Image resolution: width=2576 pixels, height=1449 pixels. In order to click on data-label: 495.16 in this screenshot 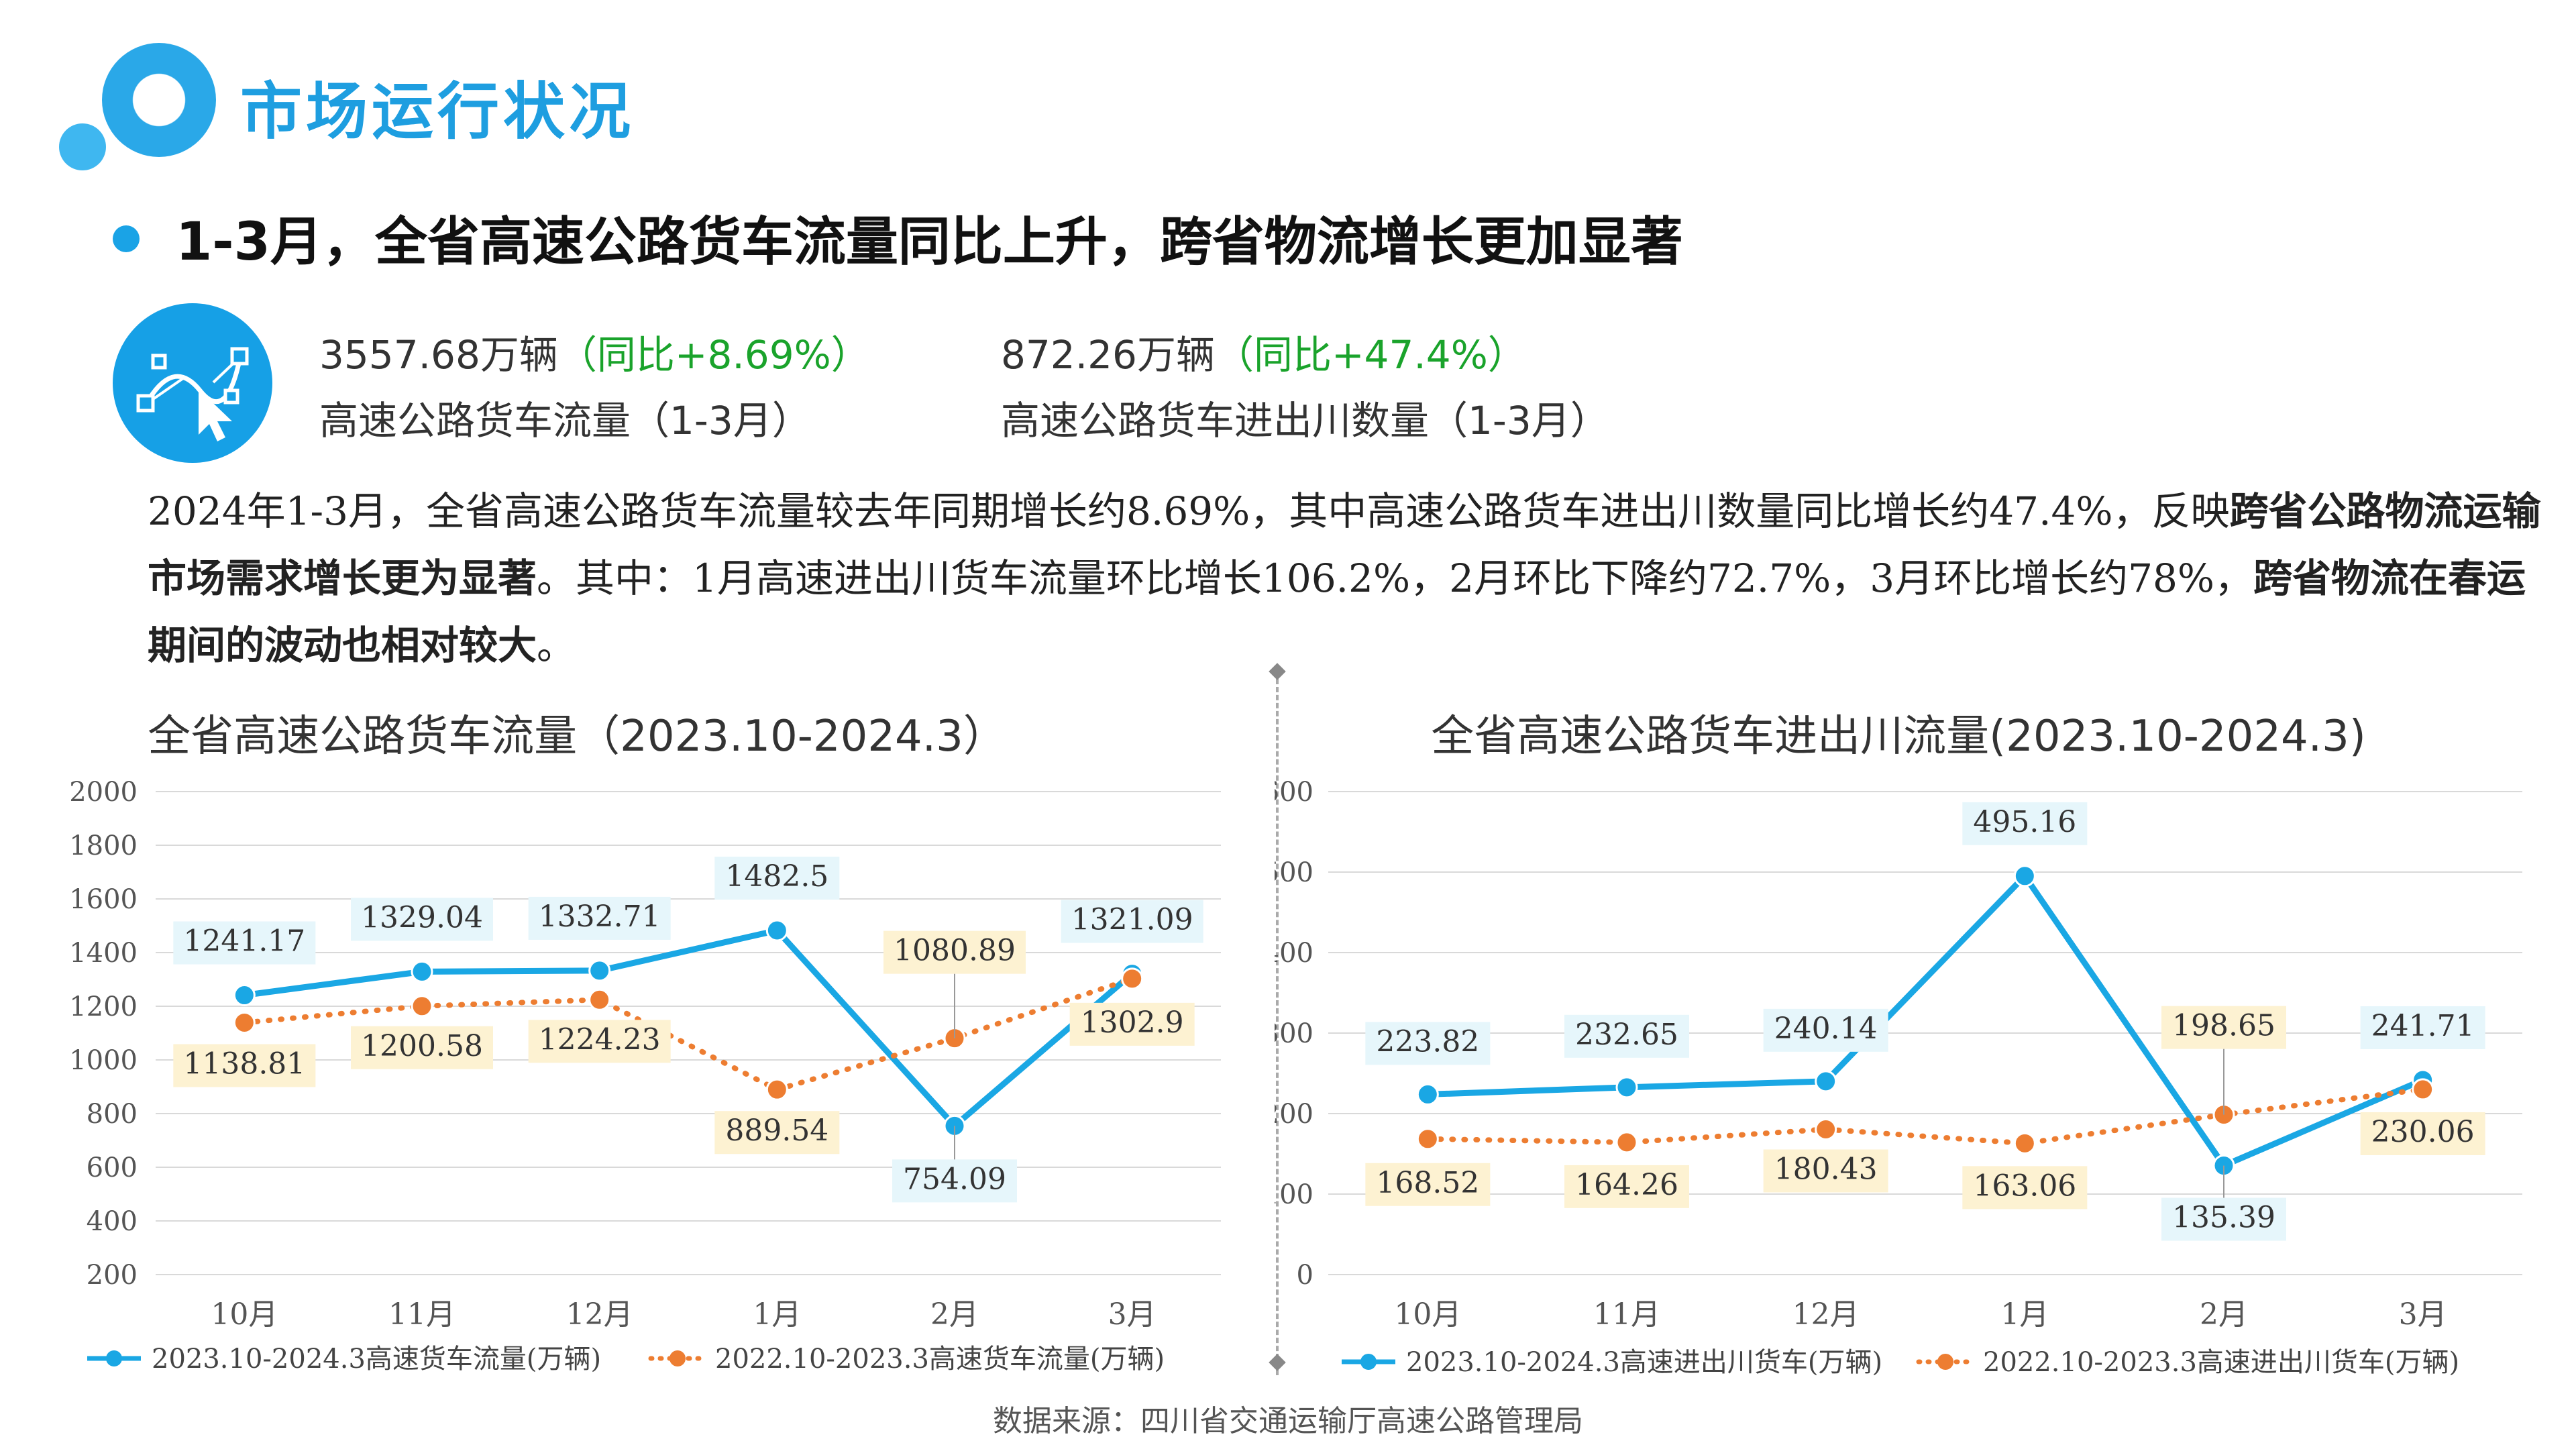, I will do `click(2024, 822)`.